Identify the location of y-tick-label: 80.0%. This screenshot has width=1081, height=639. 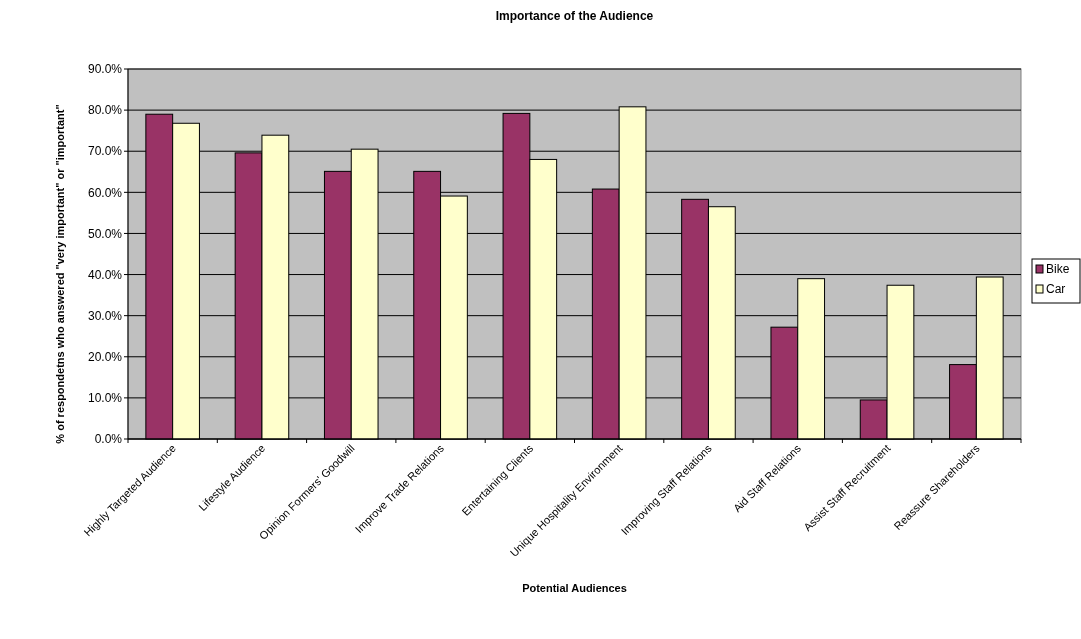
(105, 110).